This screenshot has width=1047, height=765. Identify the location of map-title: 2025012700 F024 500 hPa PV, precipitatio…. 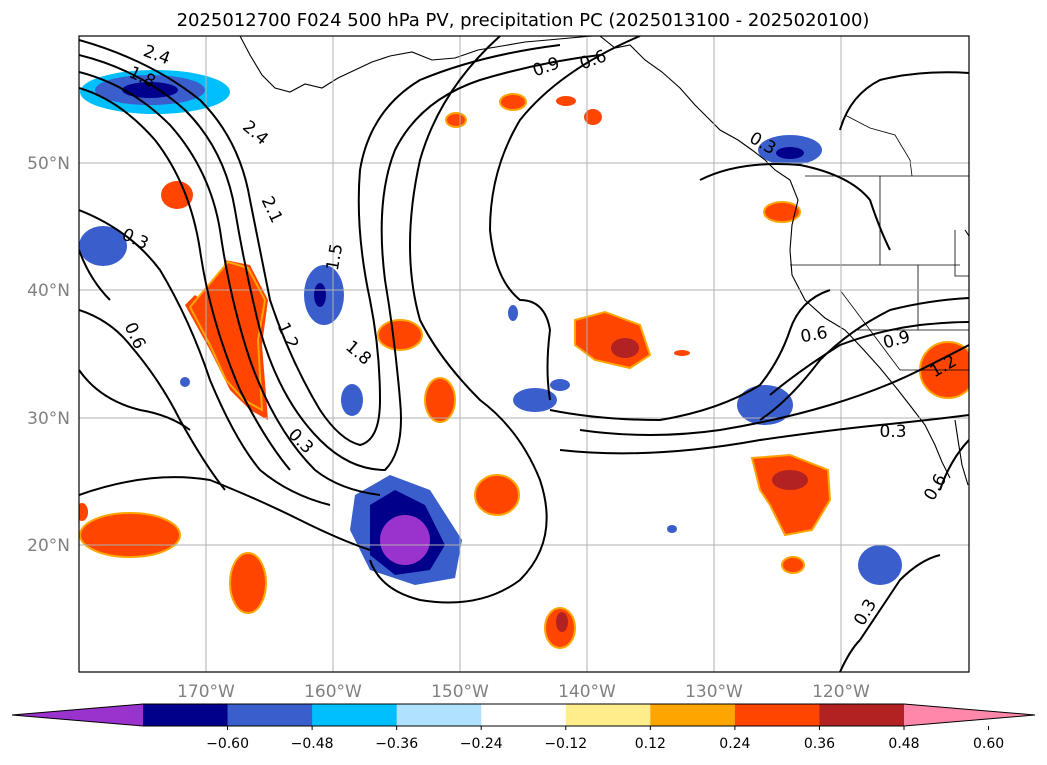
(523, 20).